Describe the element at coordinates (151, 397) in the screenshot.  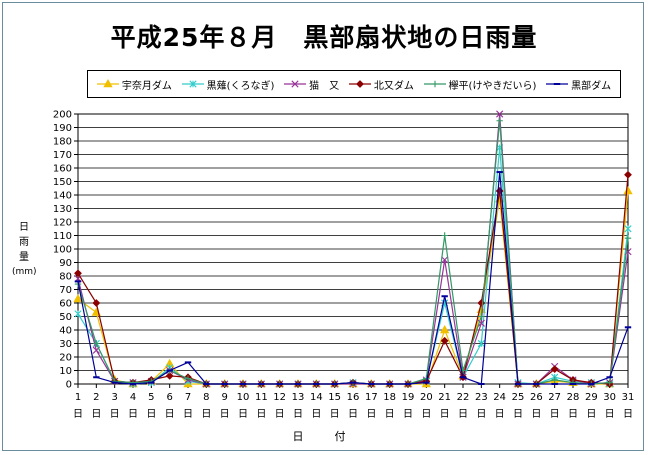
I see `x-tick-label: 5` at that location.